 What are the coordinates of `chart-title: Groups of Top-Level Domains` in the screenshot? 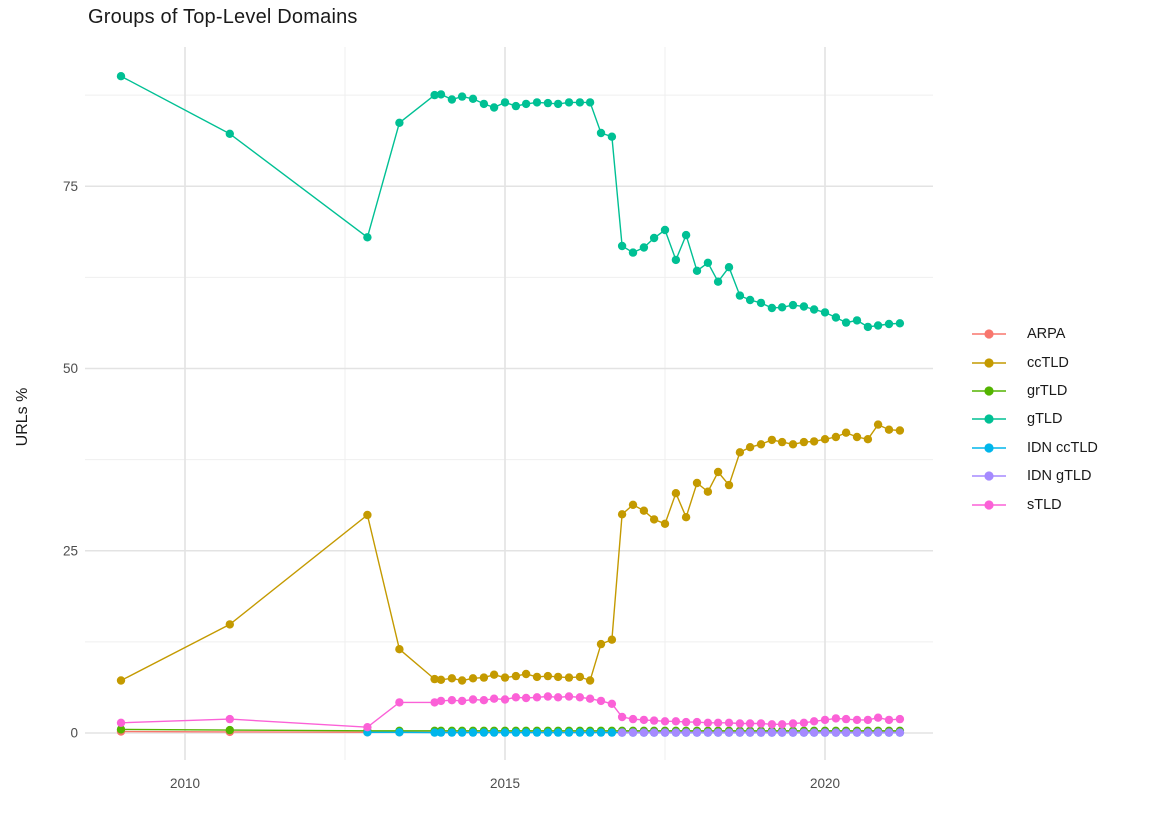 It's located at (223, 17).